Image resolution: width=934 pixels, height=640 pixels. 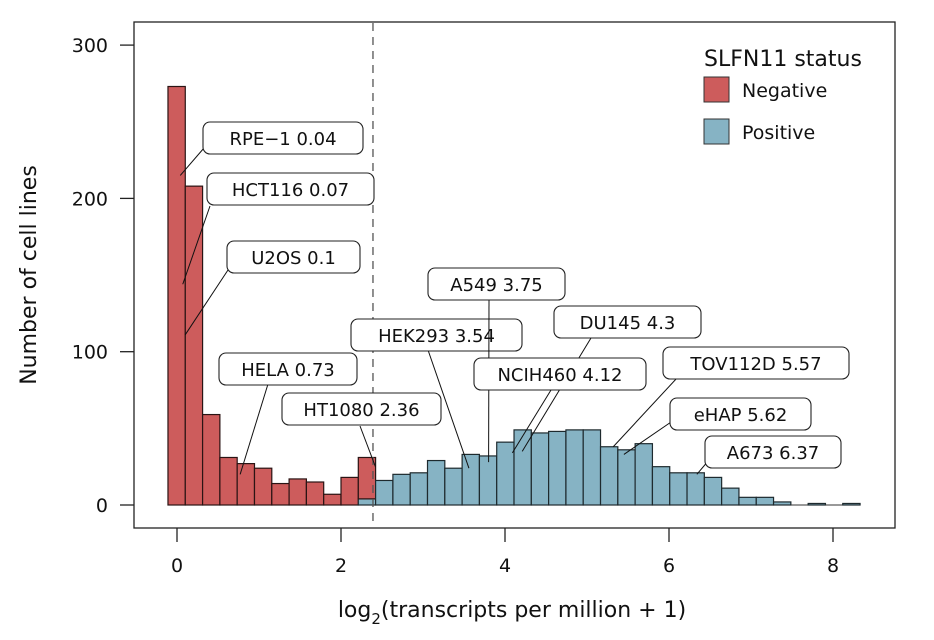 I want to click on annotation-label: HEK293 3.54, so click(x=436, y=336).